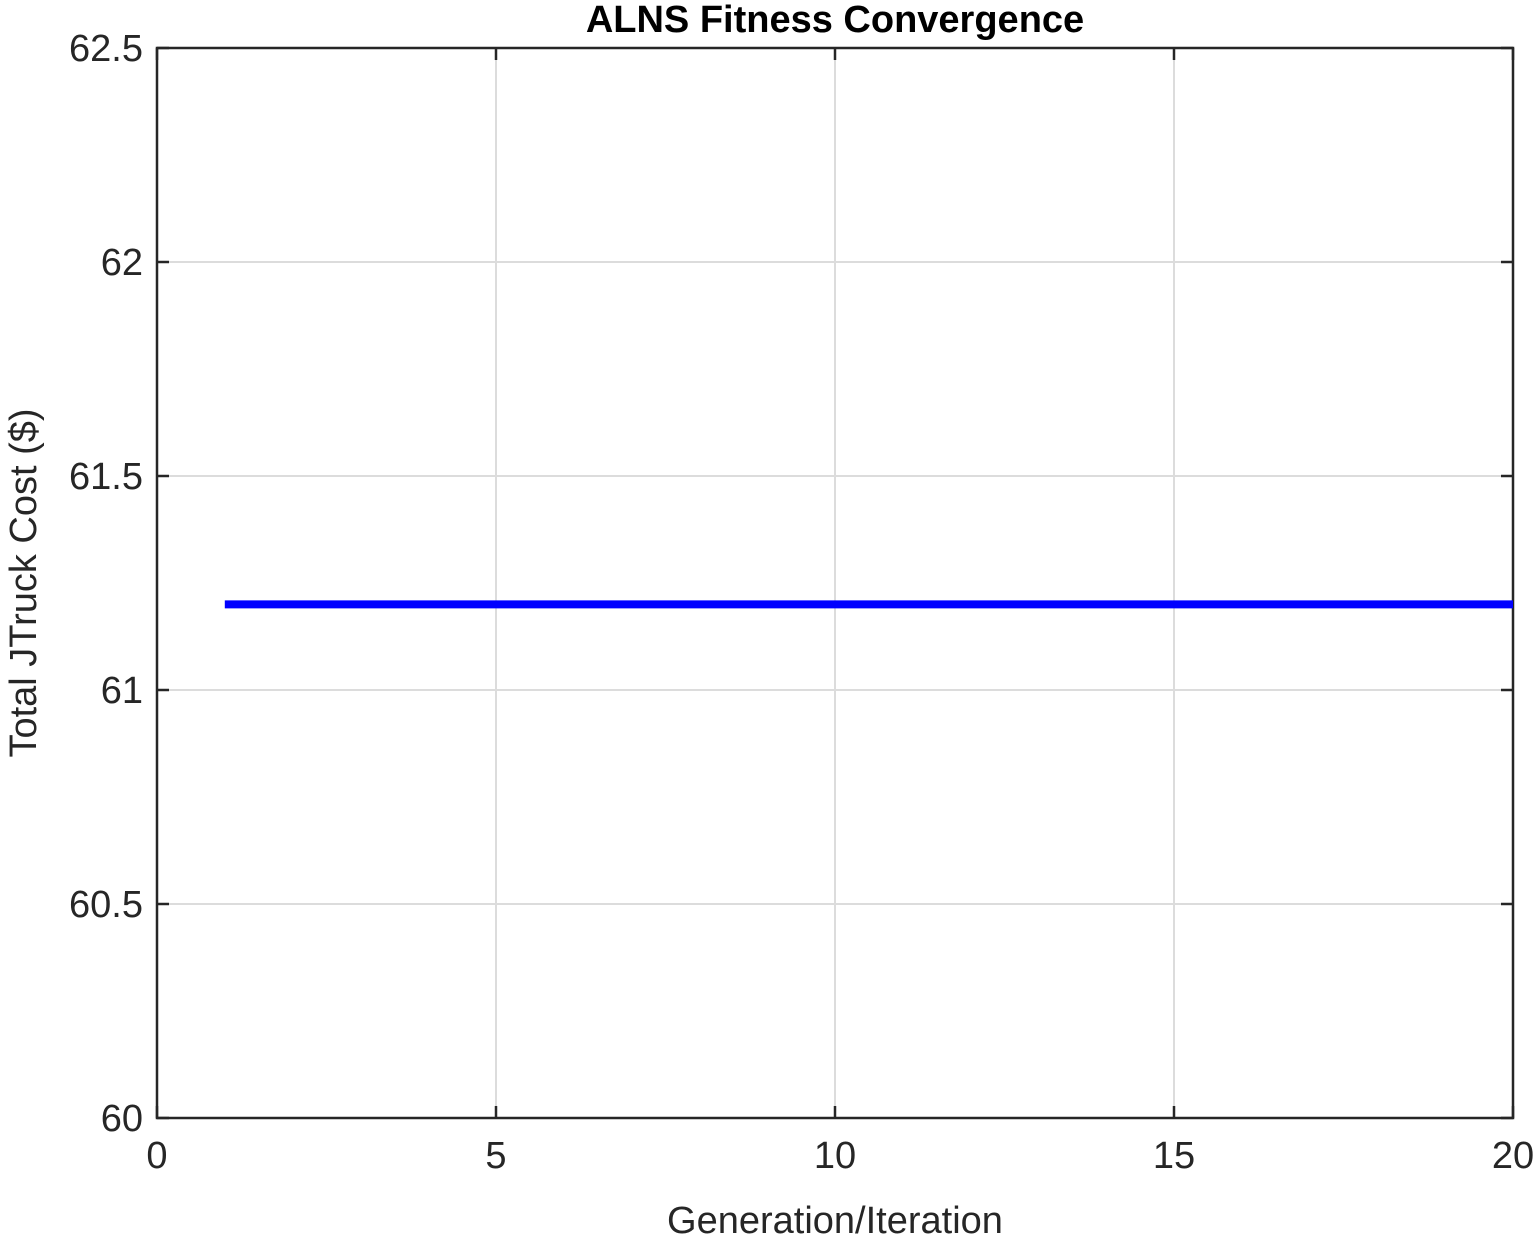  I want to click on y-axis-label: Total JTruck Cost ($), so click(24, 582).